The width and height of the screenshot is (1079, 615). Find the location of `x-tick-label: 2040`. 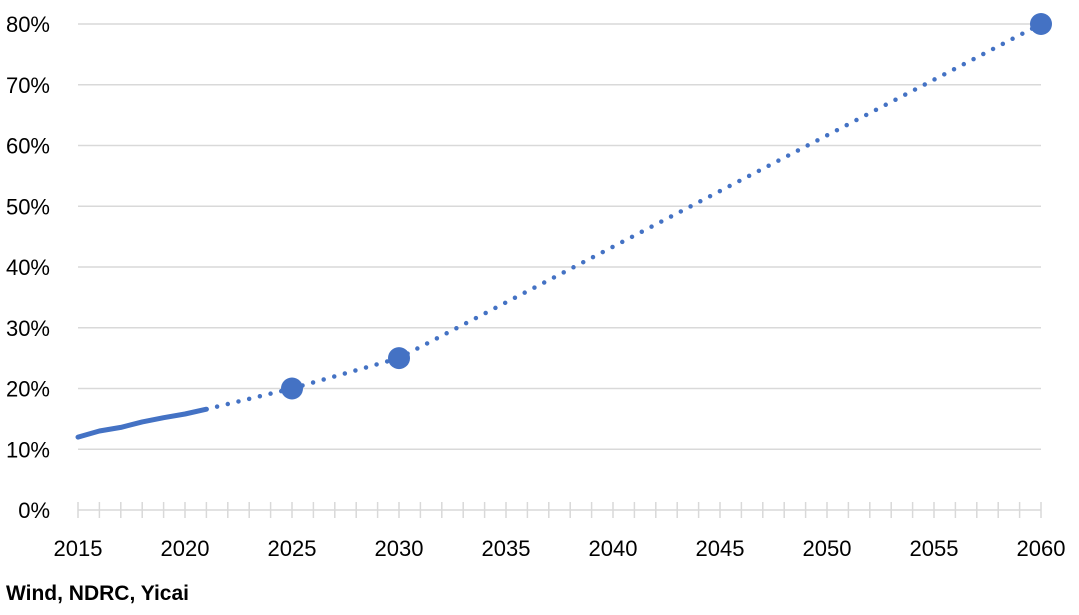

x-tick-label: 2040 is located at coordinates (613, 548).